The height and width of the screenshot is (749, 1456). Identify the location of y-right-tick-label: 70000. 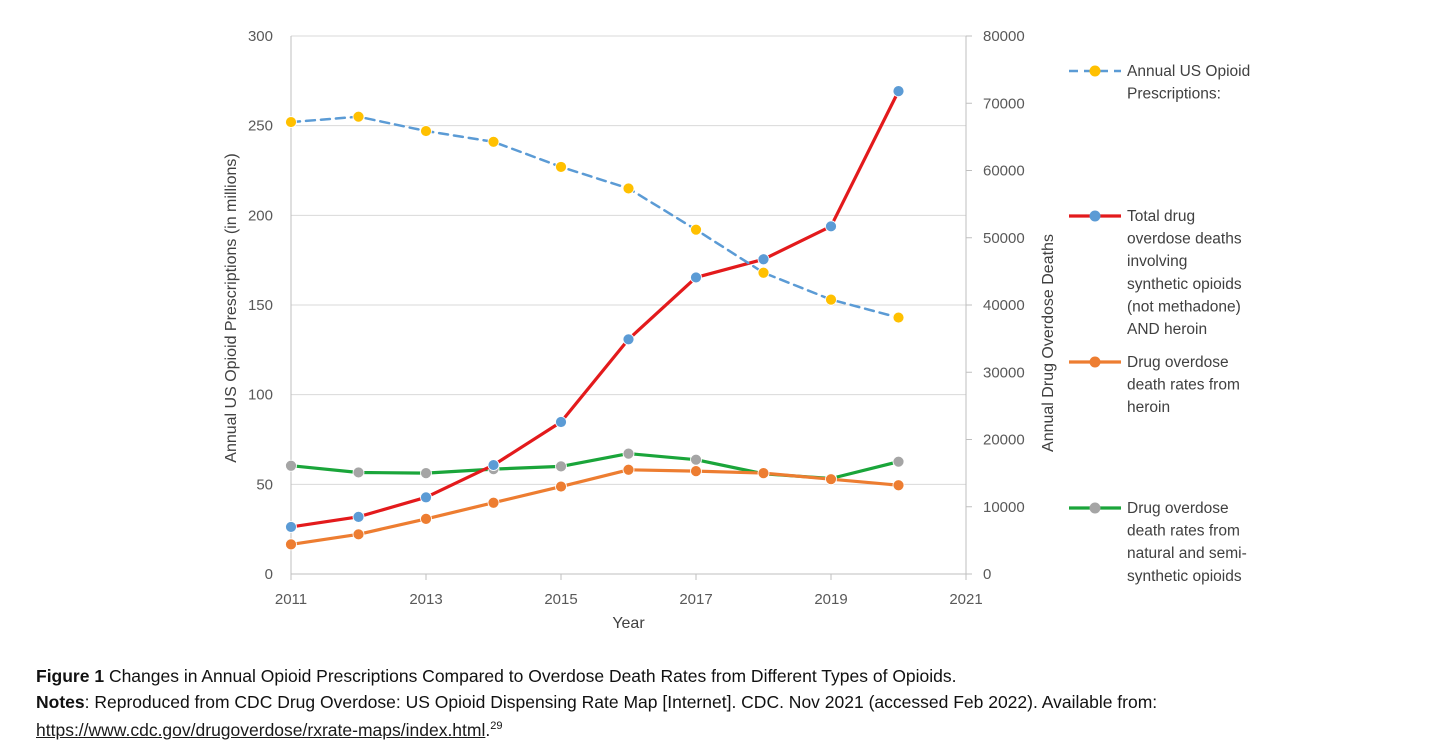
(1004, 103).